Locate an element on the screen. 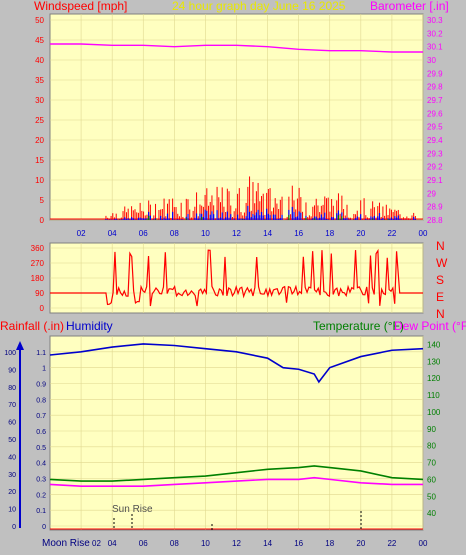  barometer-y-tick: 29.9 is located at coordinates (435, 73).